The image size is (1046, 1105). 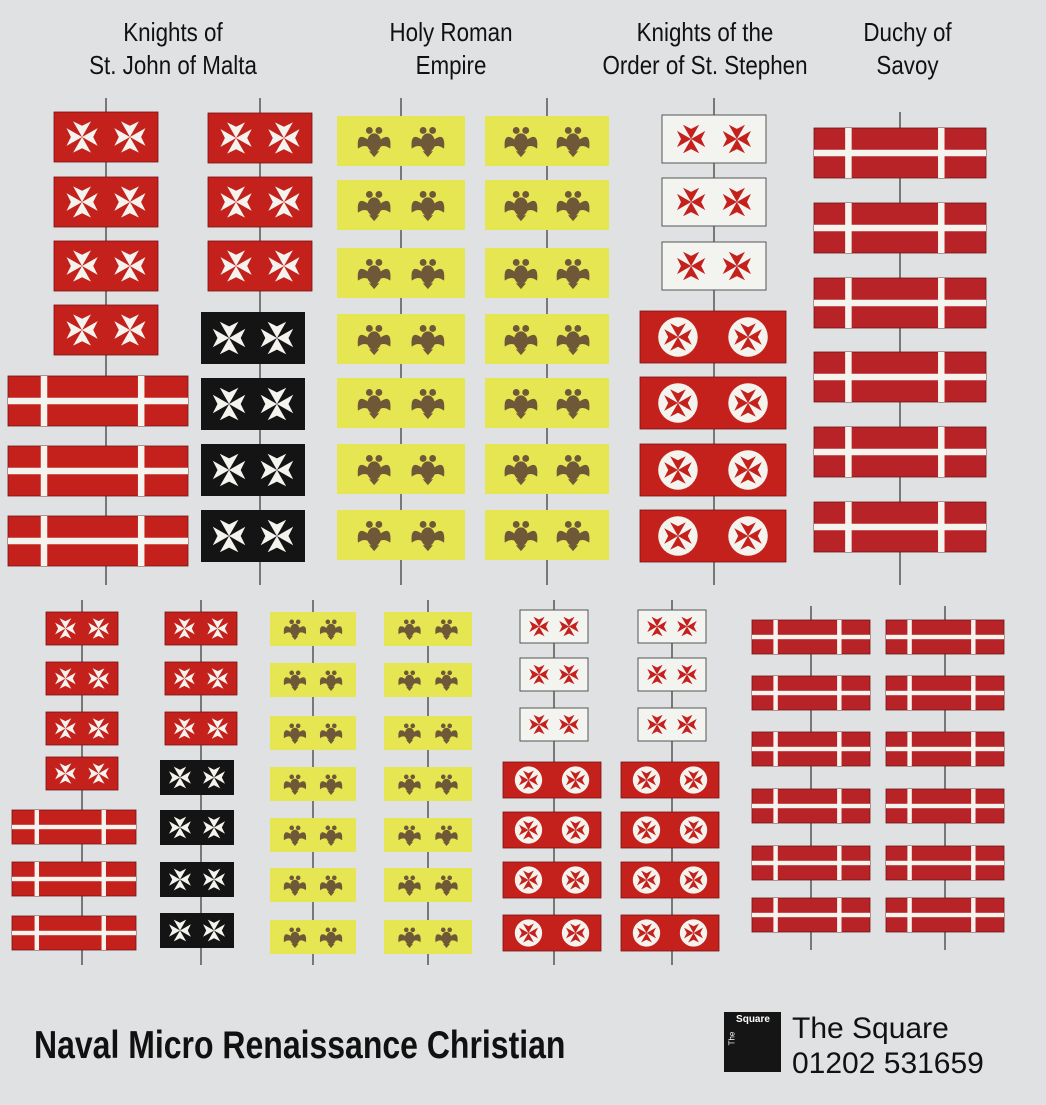 I want to click on header-savoy: Duchy of Savoy, so click(x=907, y=49).